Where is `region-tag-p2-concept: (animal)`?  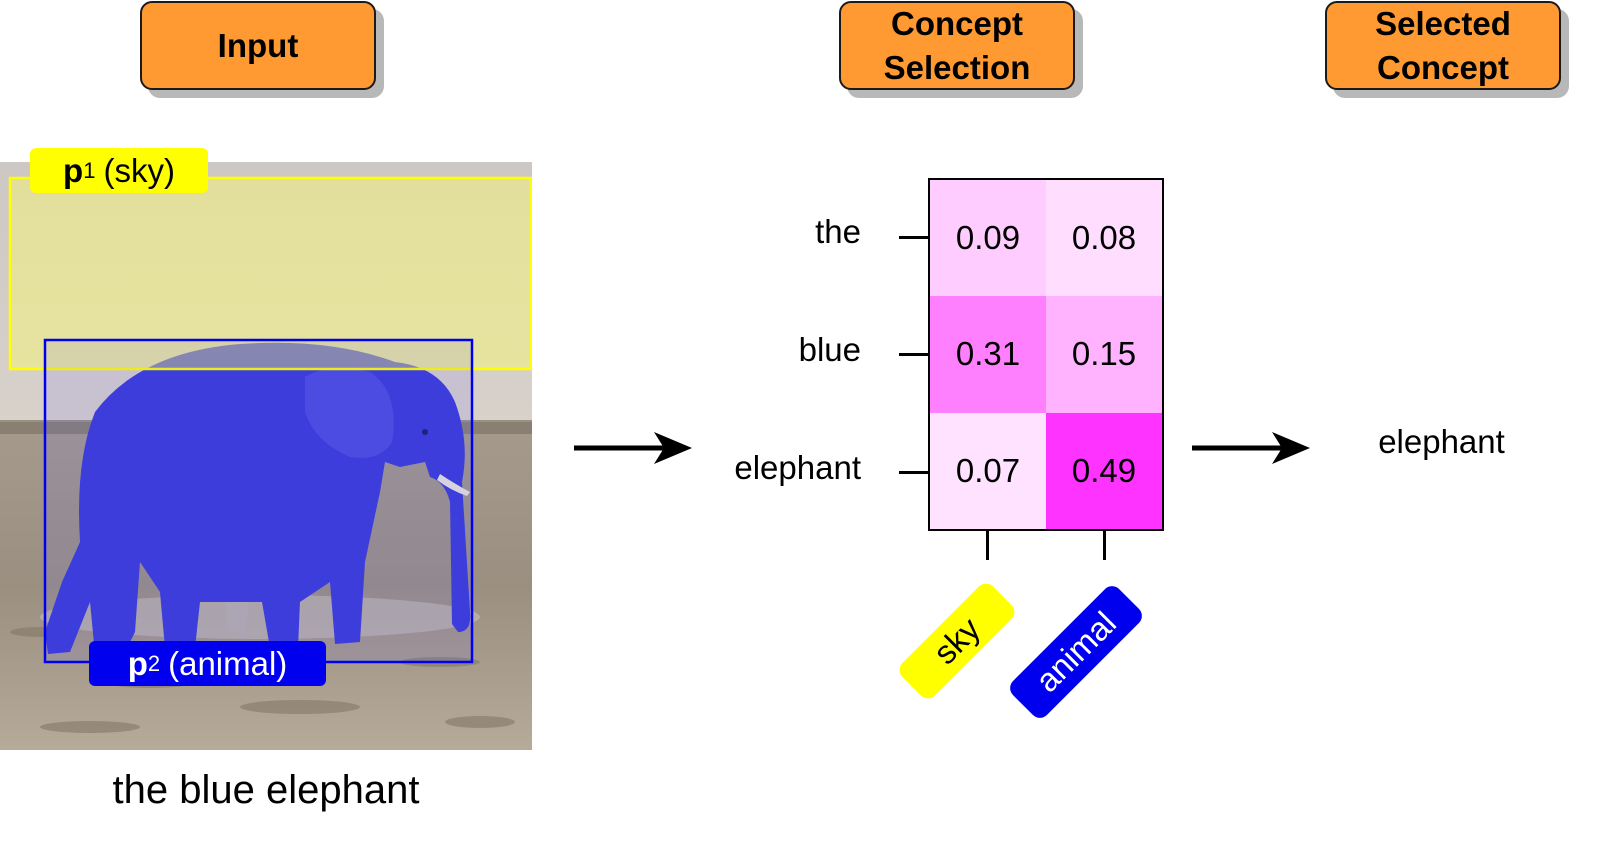
region-tag-p2-concept: (animal) is located at coordinates (228, 663).